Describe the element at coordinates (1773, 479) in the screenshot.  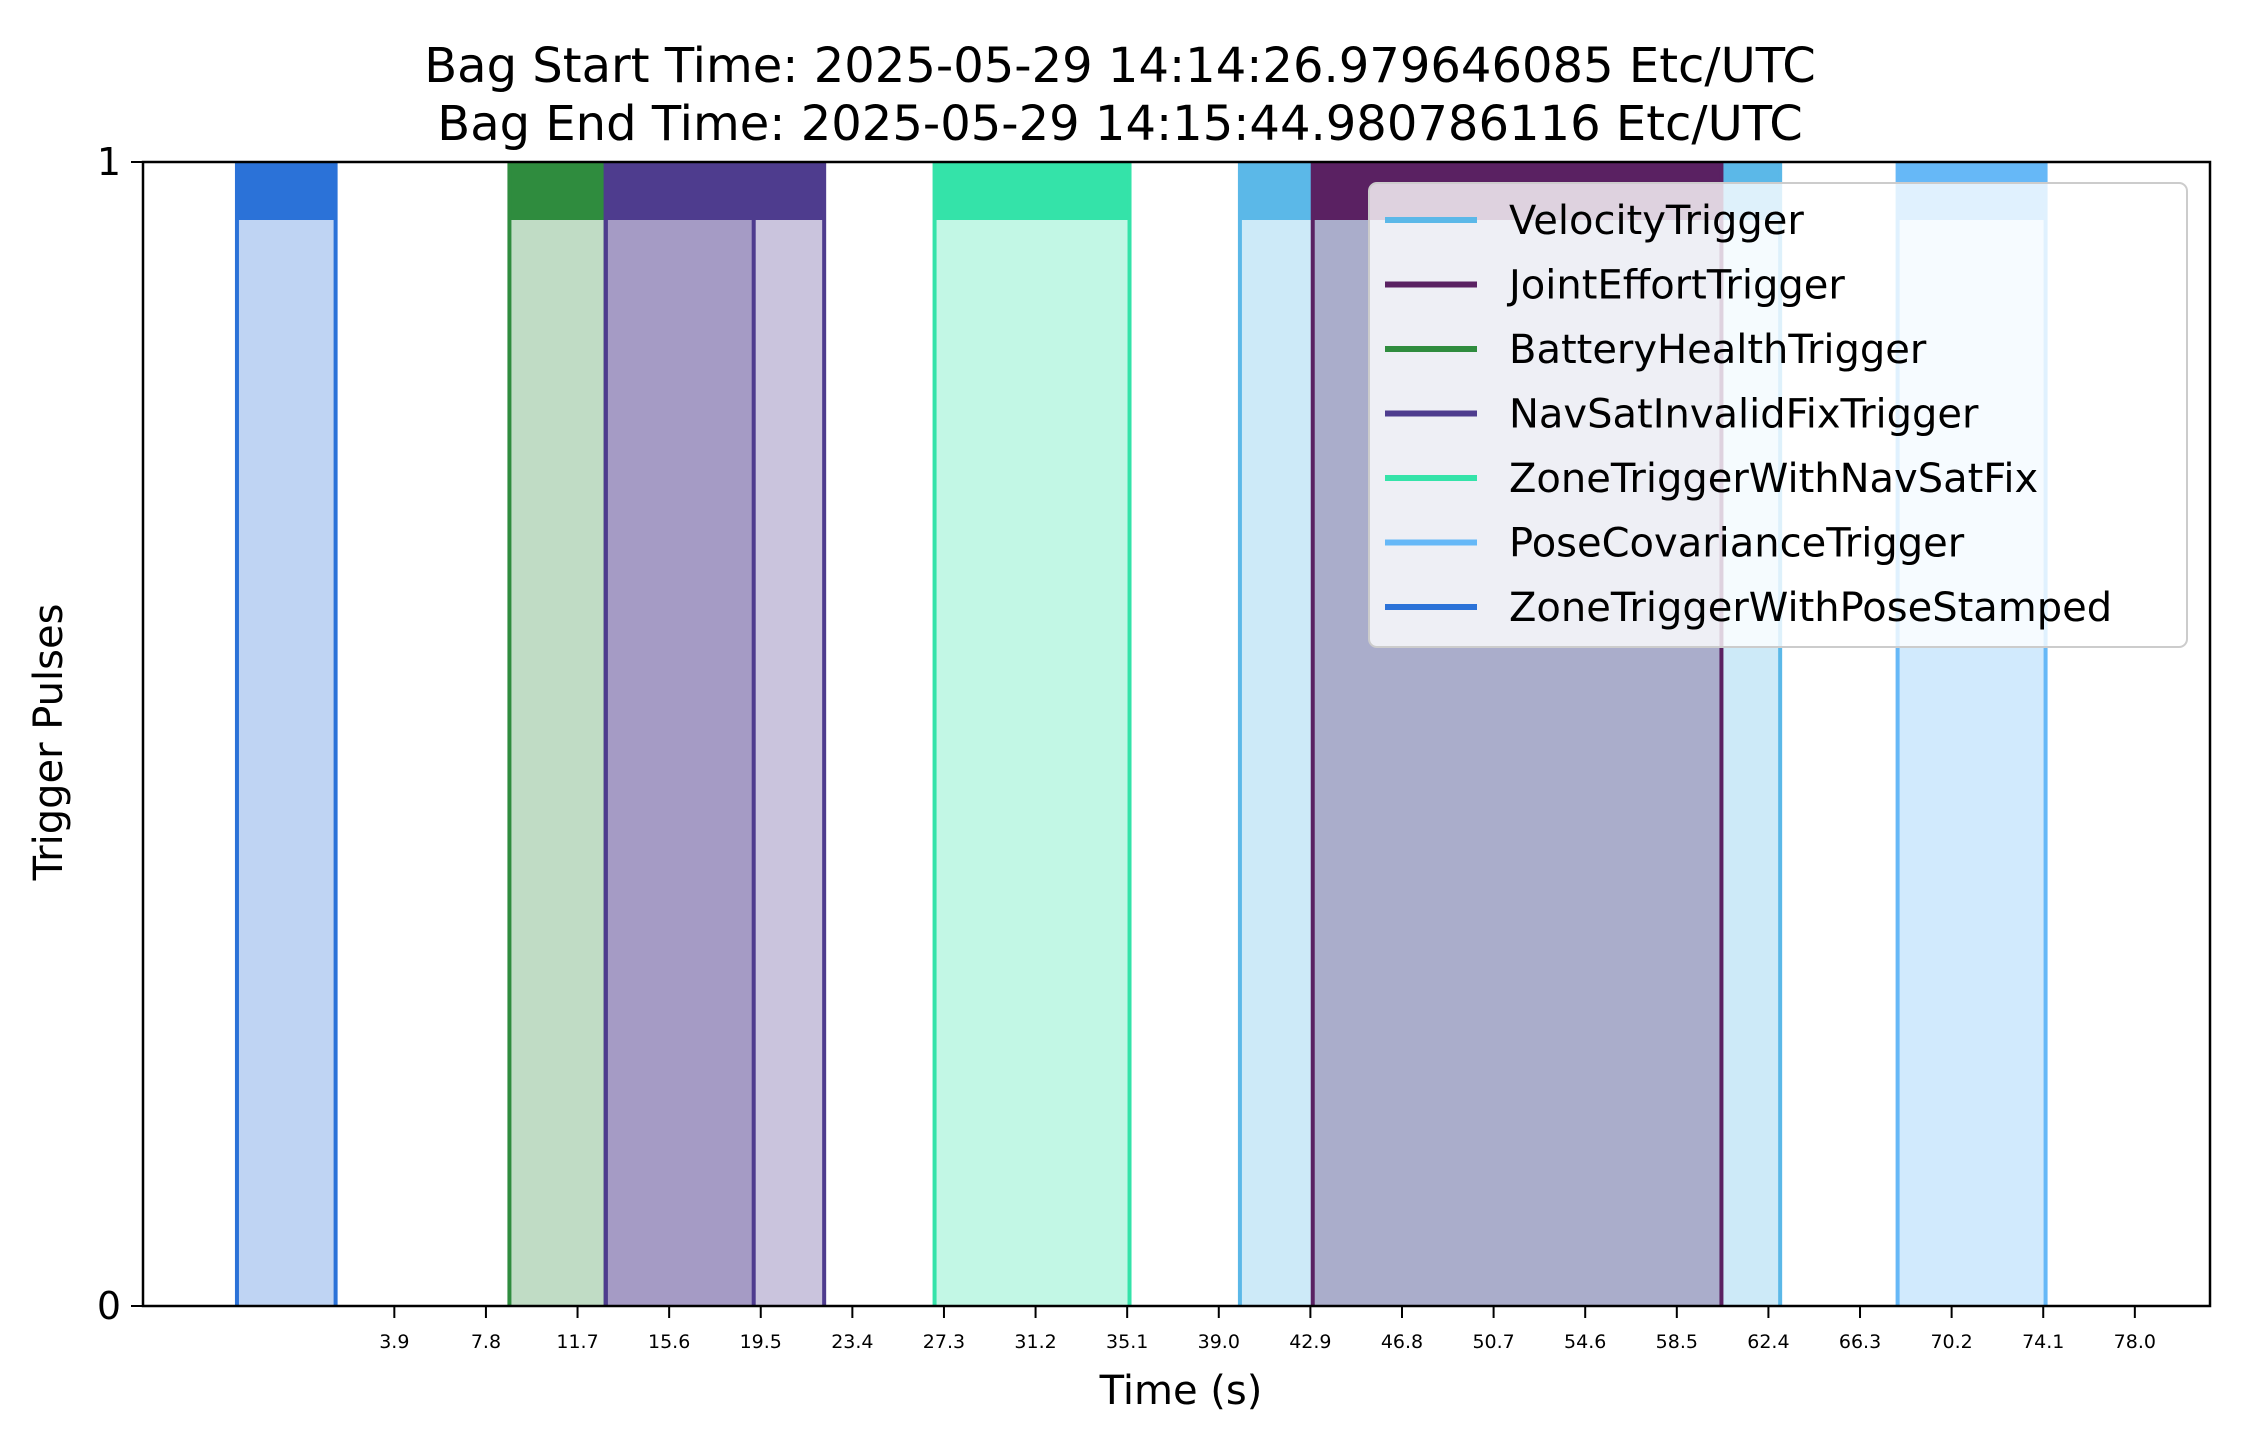
I see `legend-label: ZoneTriggerWithNavSatFix` at that location.